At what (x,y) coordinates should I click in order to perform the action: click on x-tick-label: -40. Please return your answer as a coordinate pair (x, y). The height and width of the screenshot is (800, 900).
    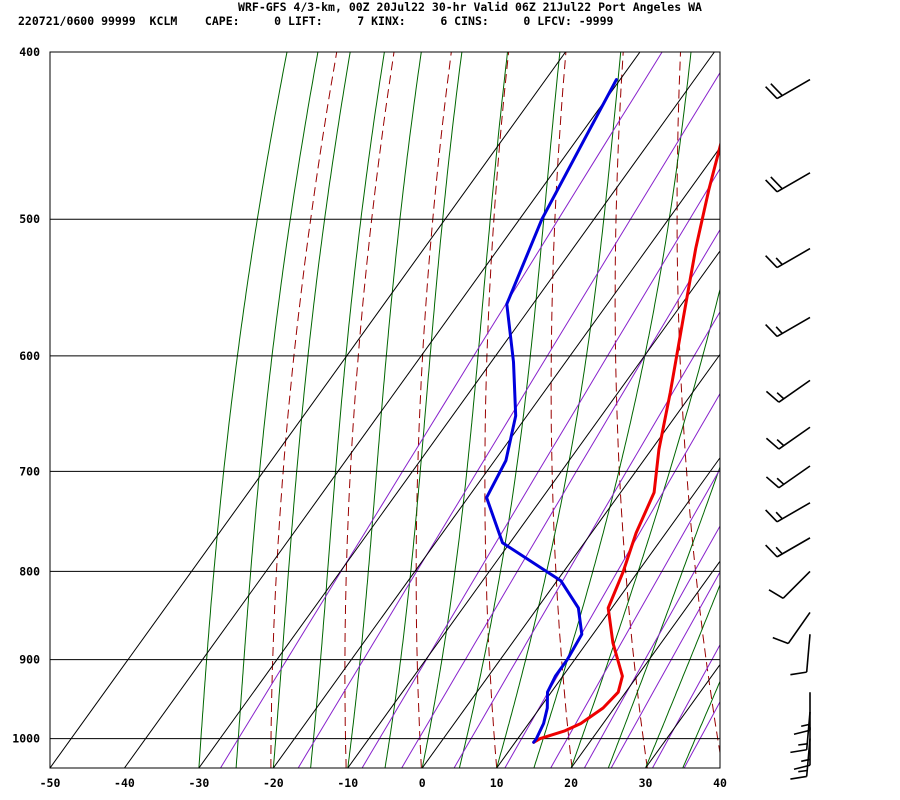
    Looking at the image, I should click on (124, 783).